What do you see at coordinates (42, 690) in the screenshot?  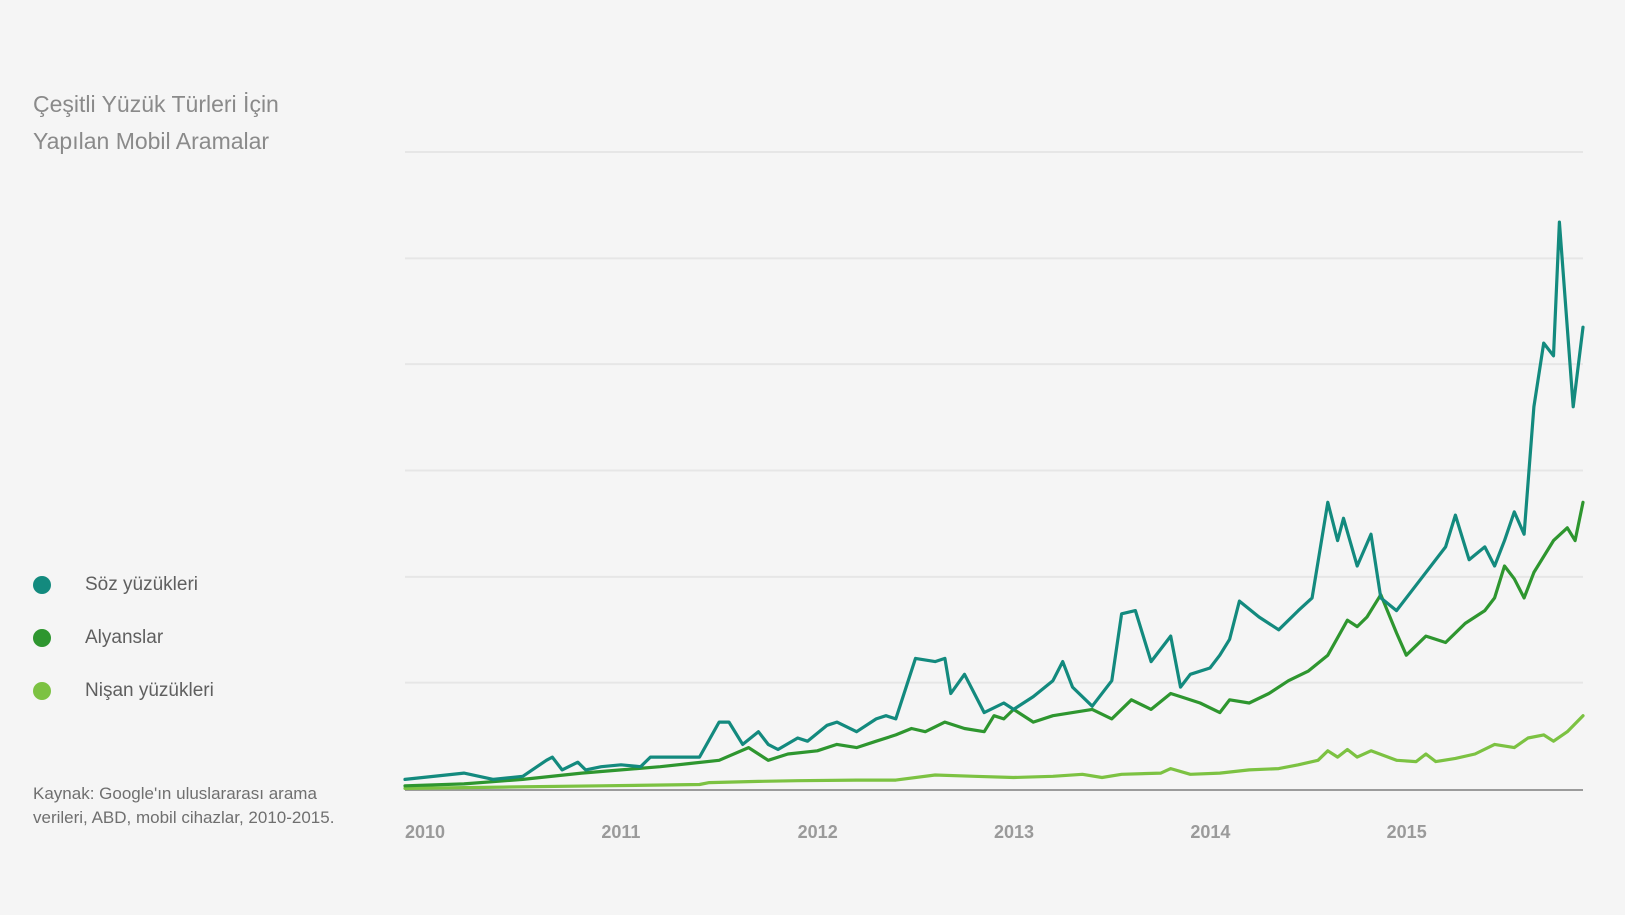 I see `legend-dot-nisan` at bounding box center [42, 690].